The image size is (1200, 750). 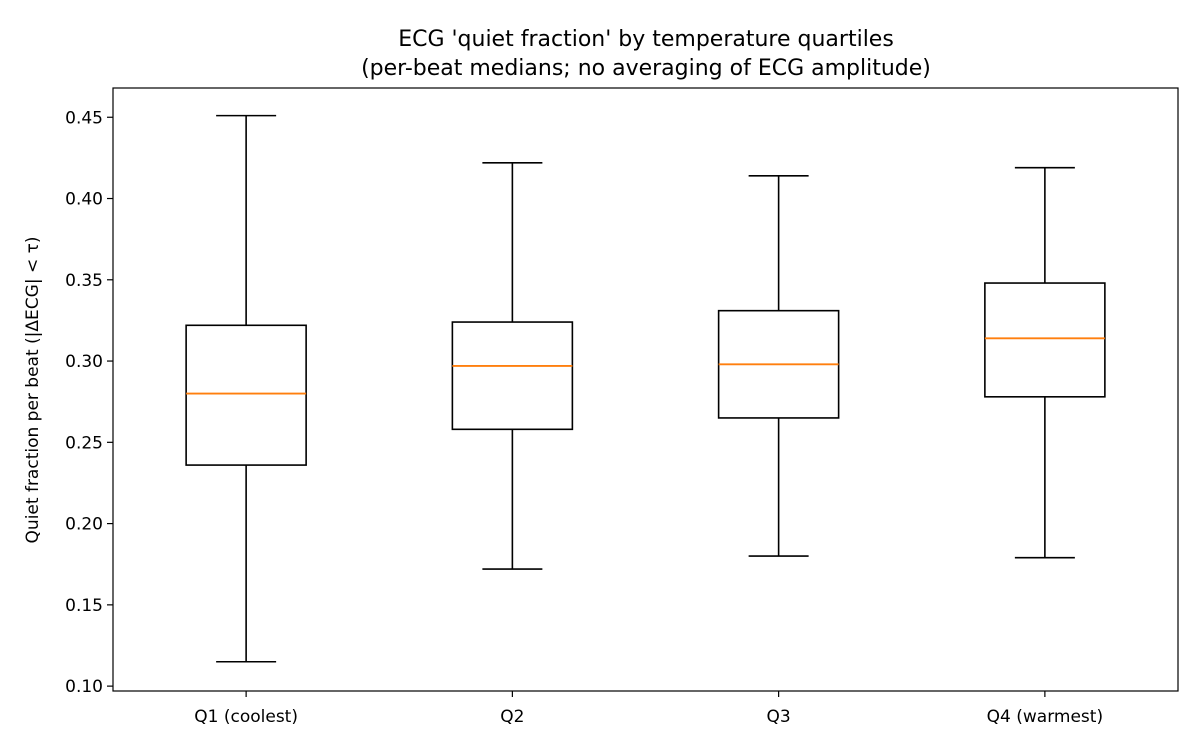 What do you see at coordinates (779, 717) in the screenshot?
I see `x-tick-label: Q3` at bounding box center [779, 717].